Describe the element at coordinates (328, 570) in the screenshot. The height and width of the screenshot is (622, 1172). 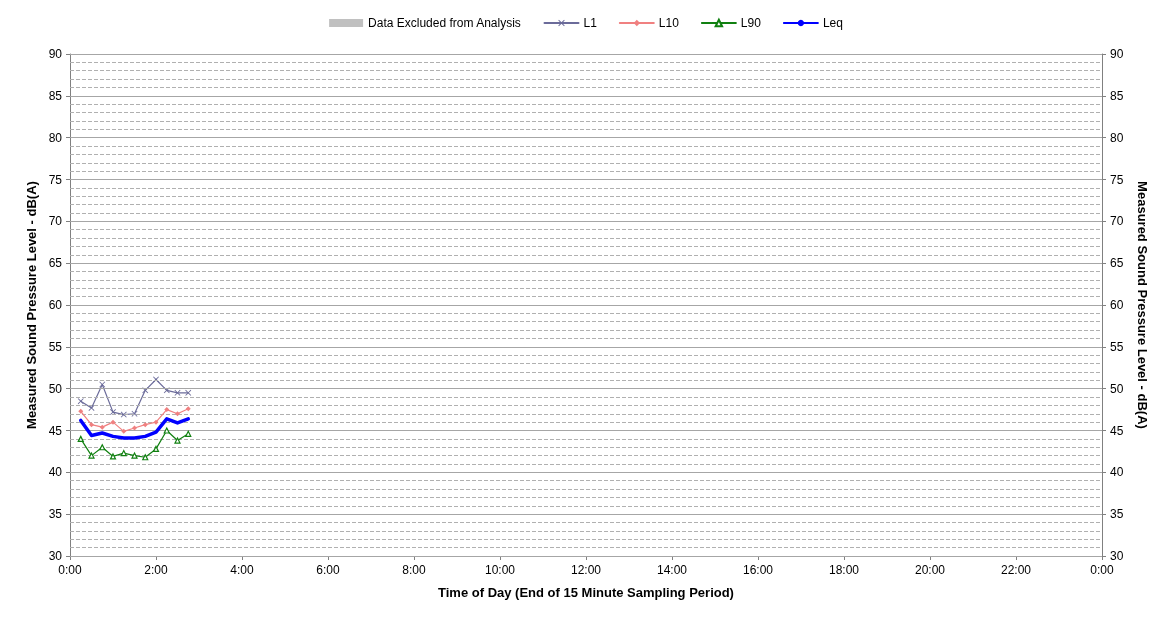
I see `x-tick-label: 6:00` at that location.